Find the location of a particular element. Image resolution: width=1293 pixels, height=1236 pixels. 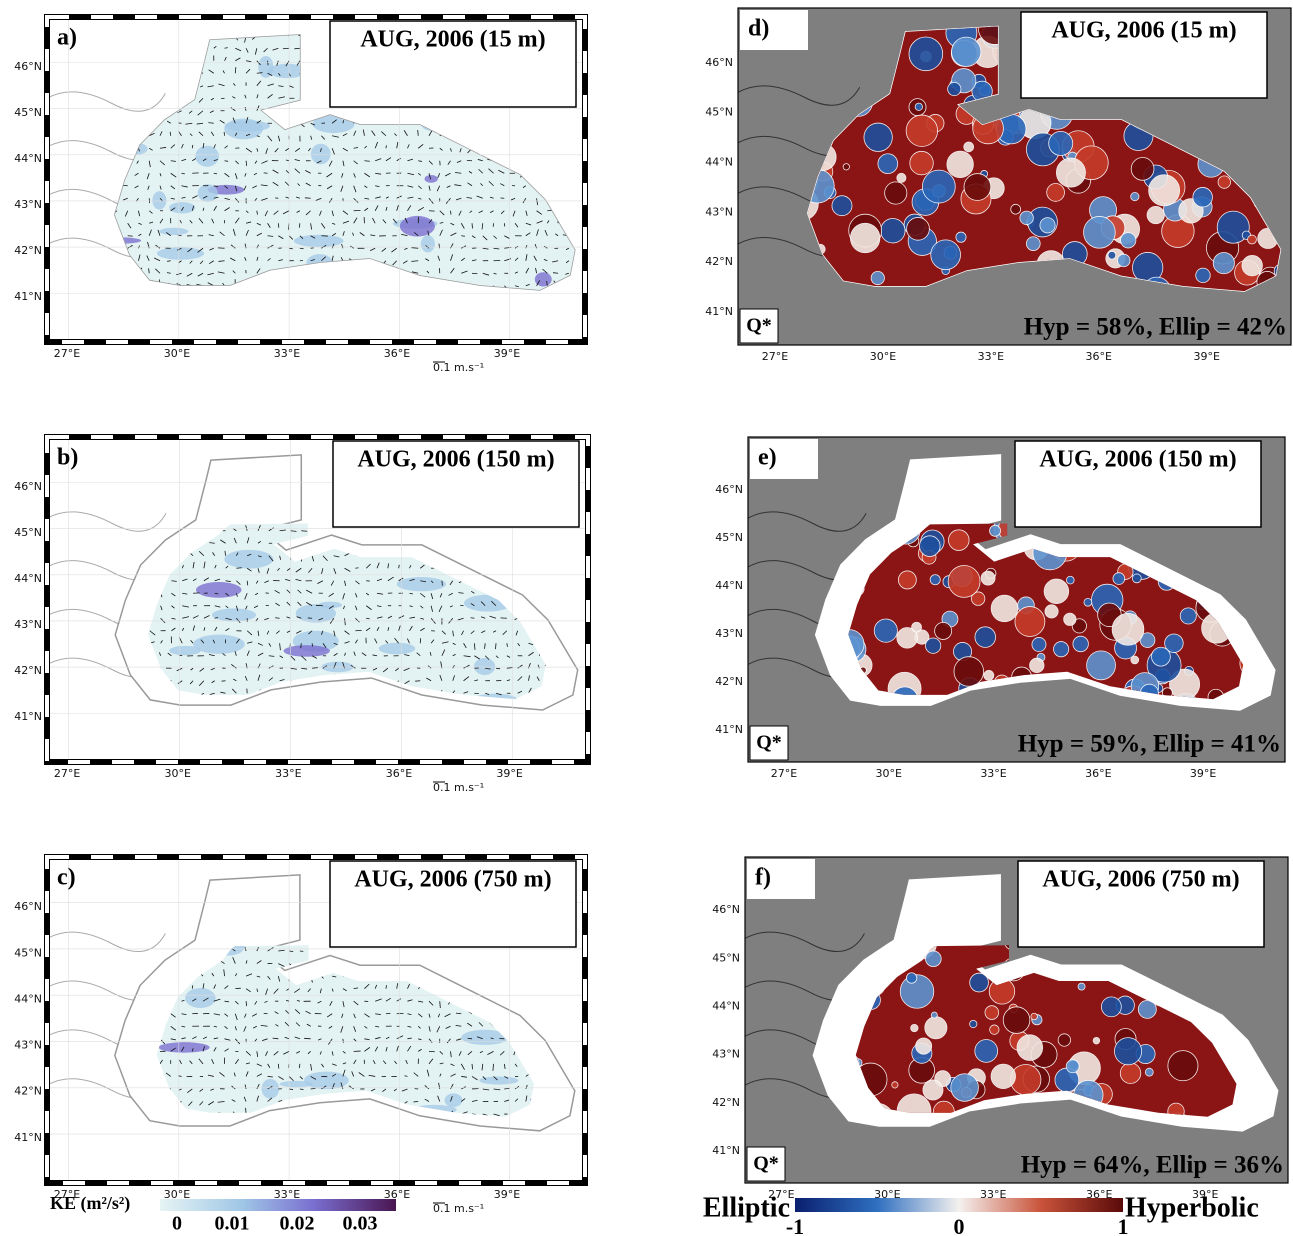

lon-label: 36°E is located at coordinates (399, 773).